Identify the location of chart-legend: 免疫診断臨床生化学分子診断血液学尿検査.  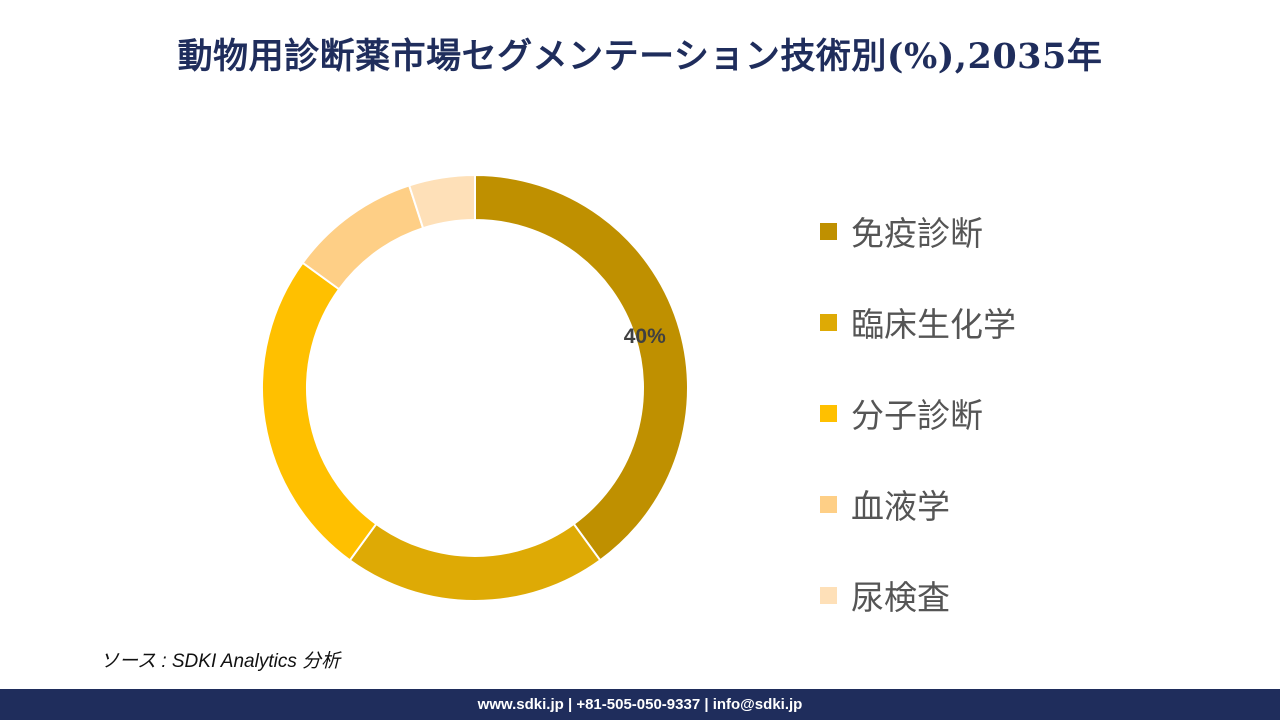
(918, 413).